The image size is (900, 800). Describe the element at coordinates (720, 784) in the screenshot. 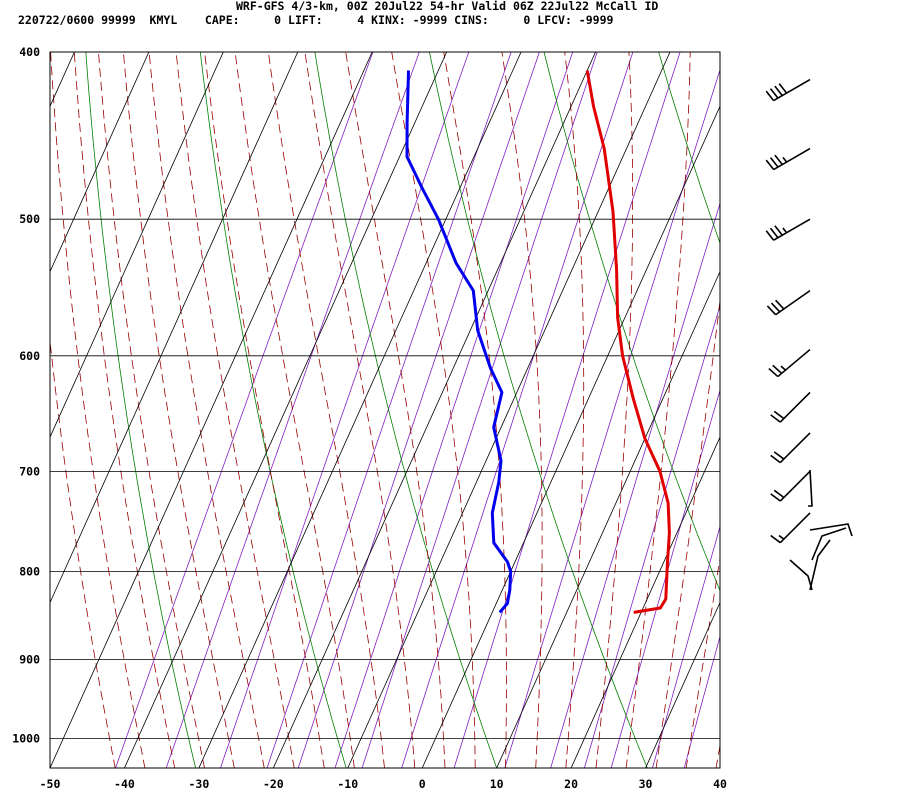

I see `temperature-tick-label: 40` at that location.